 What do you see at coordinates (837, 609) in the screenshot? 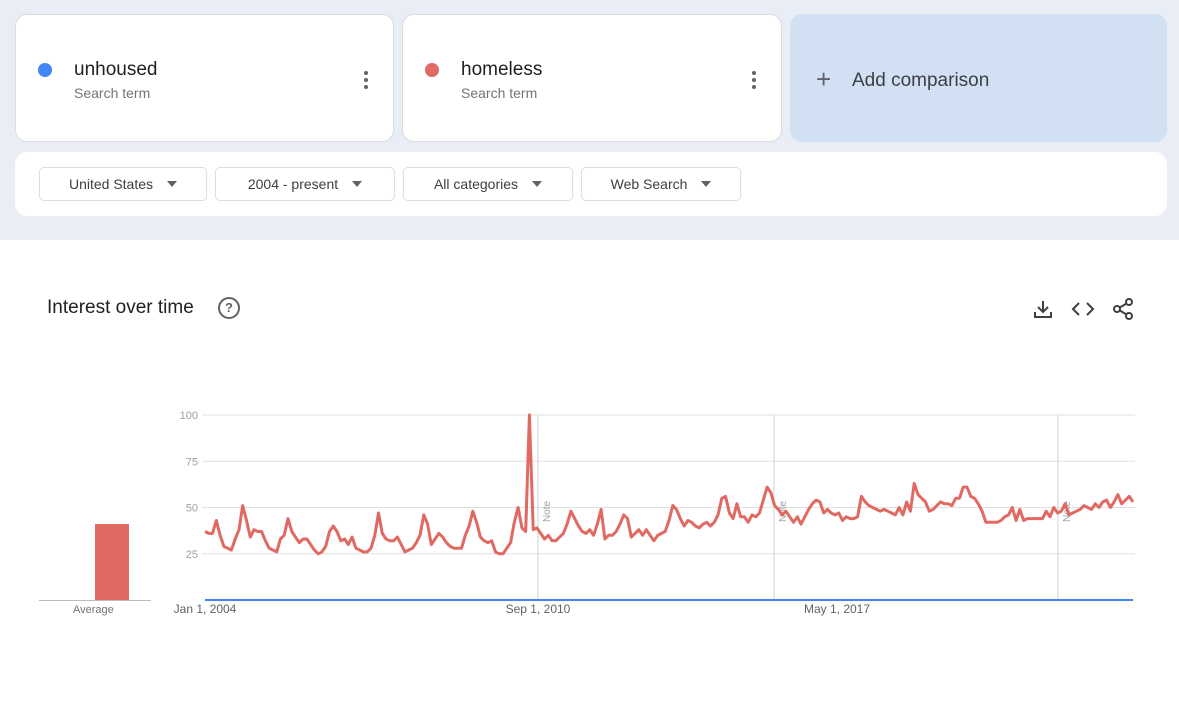
I see `x-tick-label: May 1, 2017` at bounding box center [837, 609].